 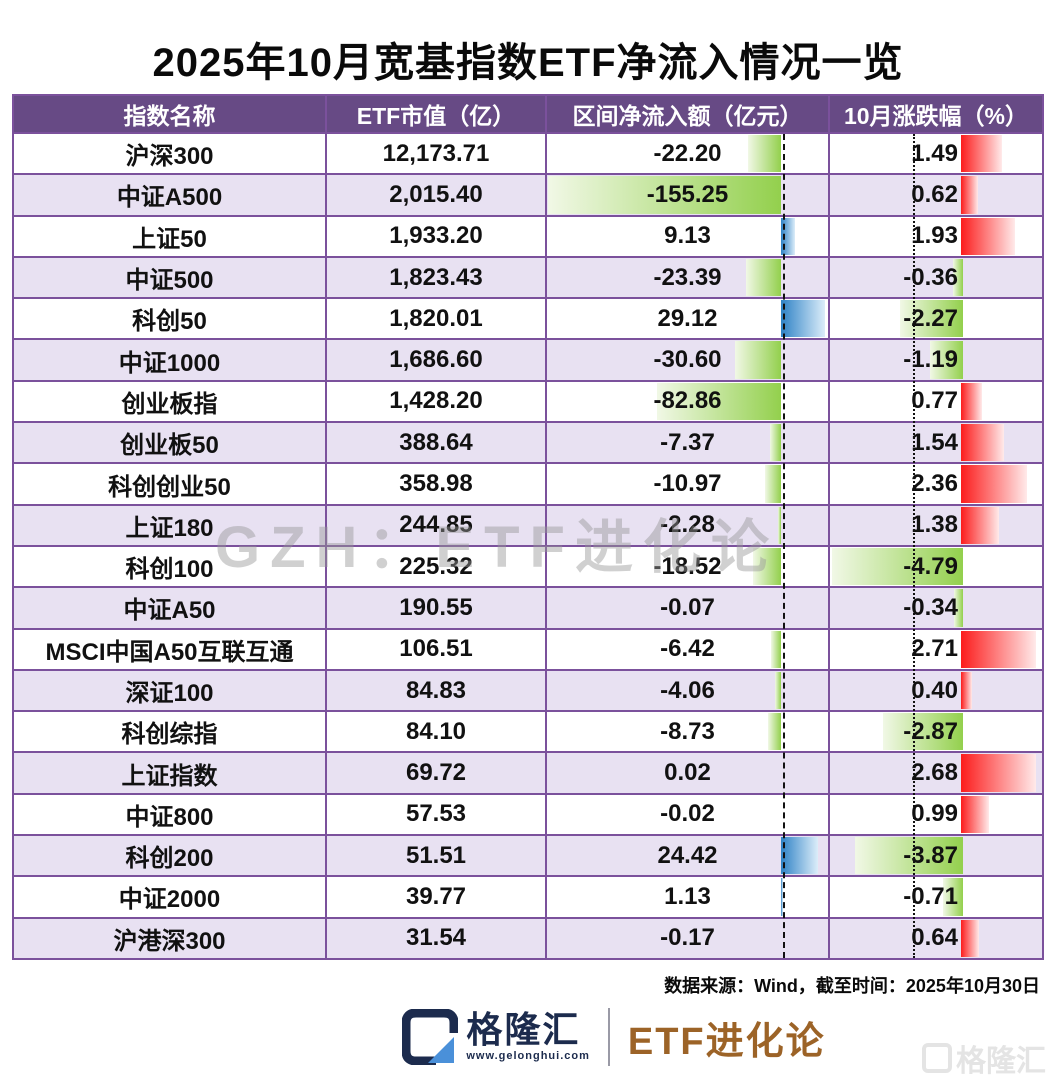 What do you see at coordinates (688, 115) in the screenshot?
I see `column-header-2: 区间净流入额（亿元）` at bounding box center [688, 115].